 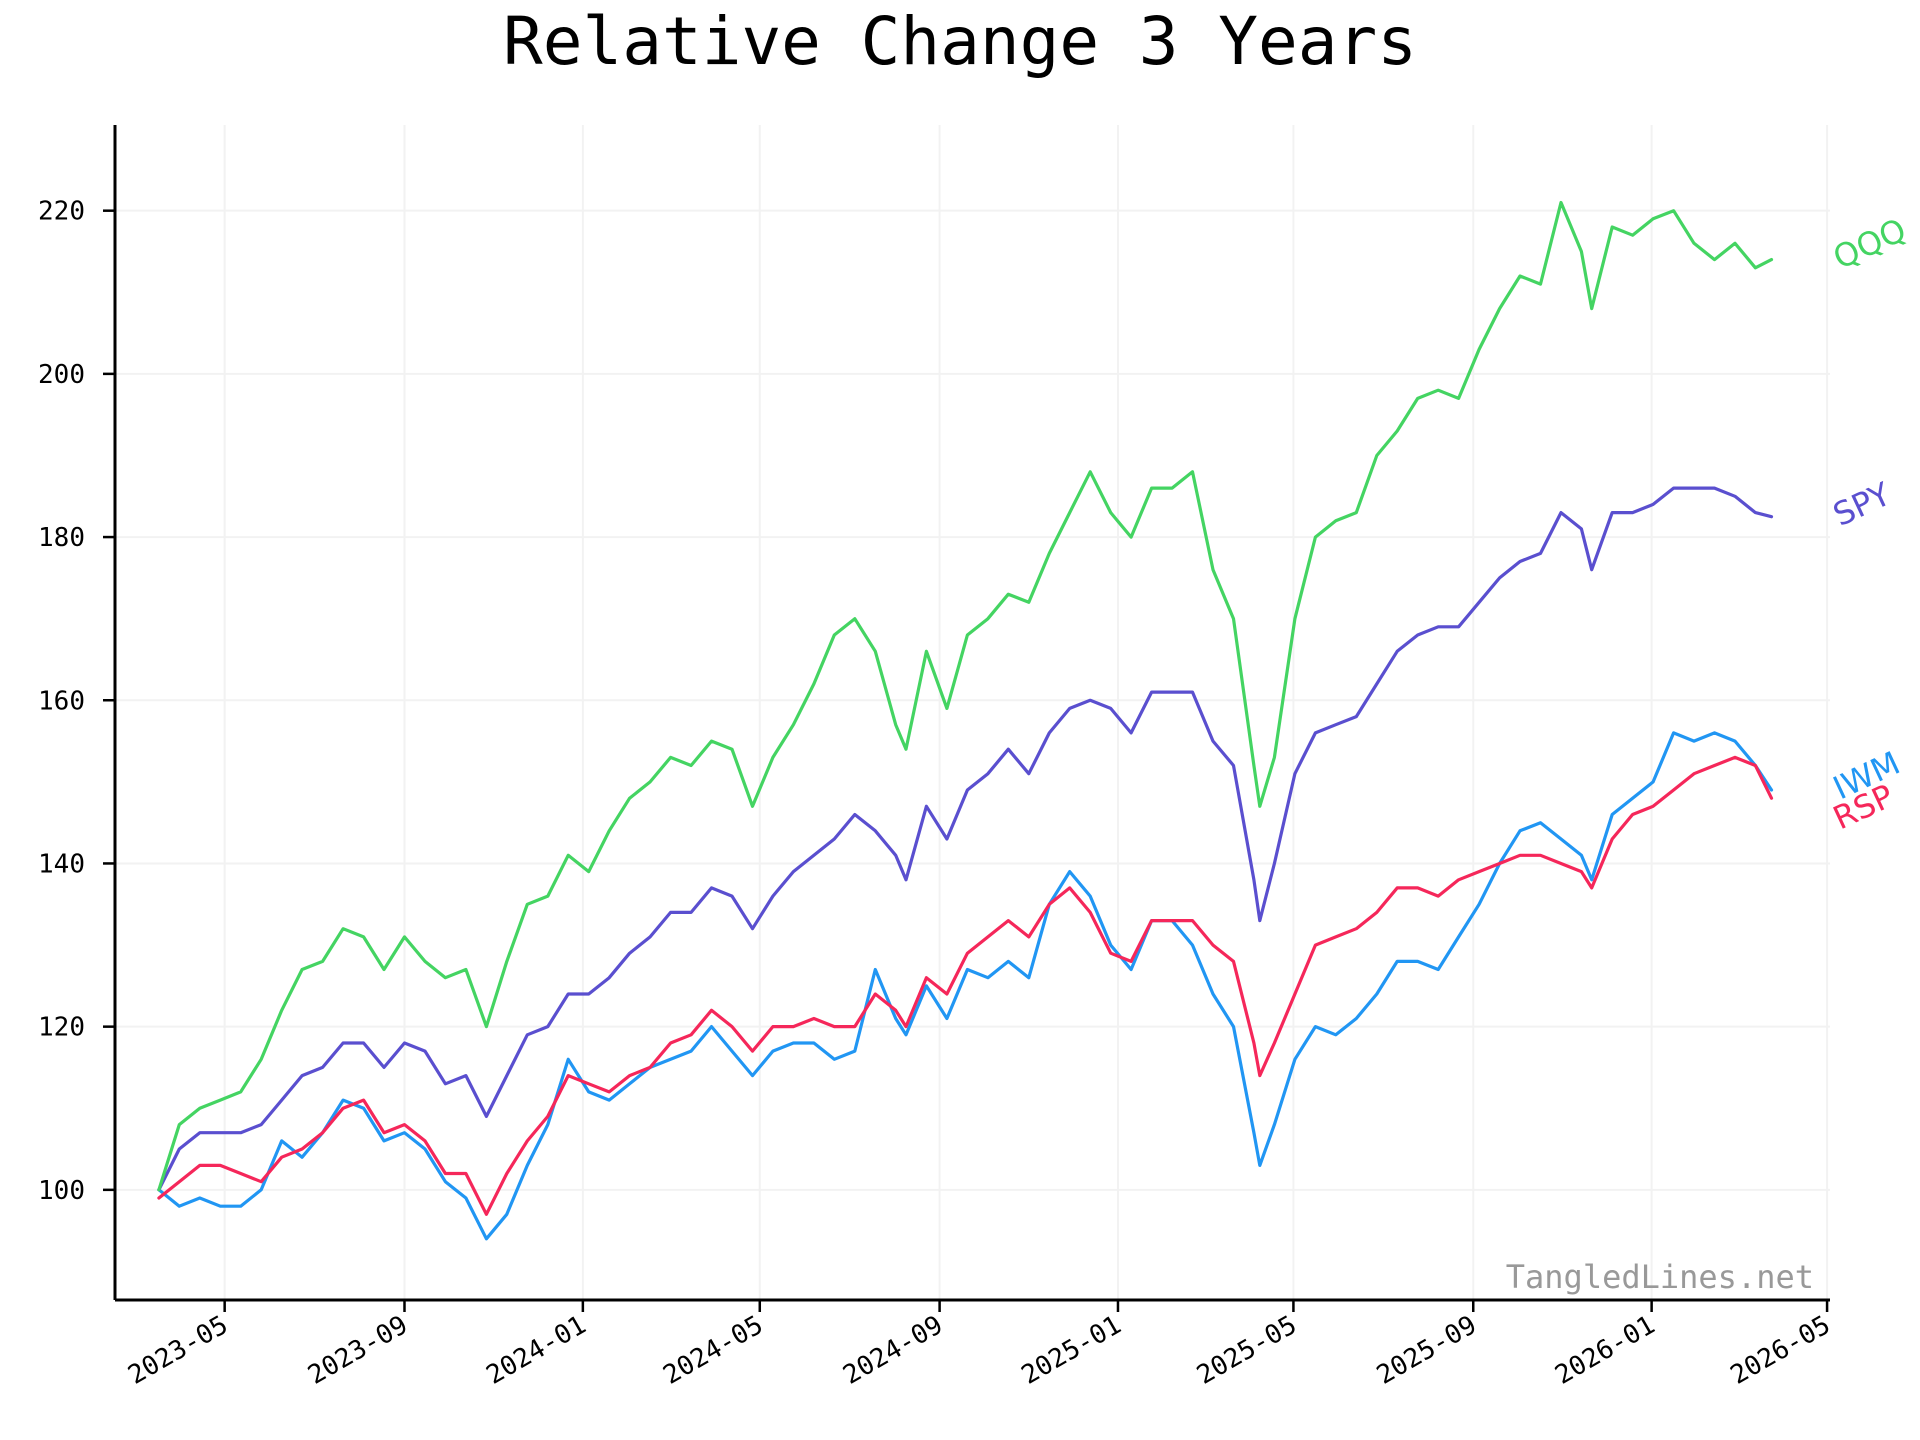 What do you see at coordinates (1861, 504) in the screenshot?
I see `series-label-spy: SPY` at bounding box center [1861, 504].